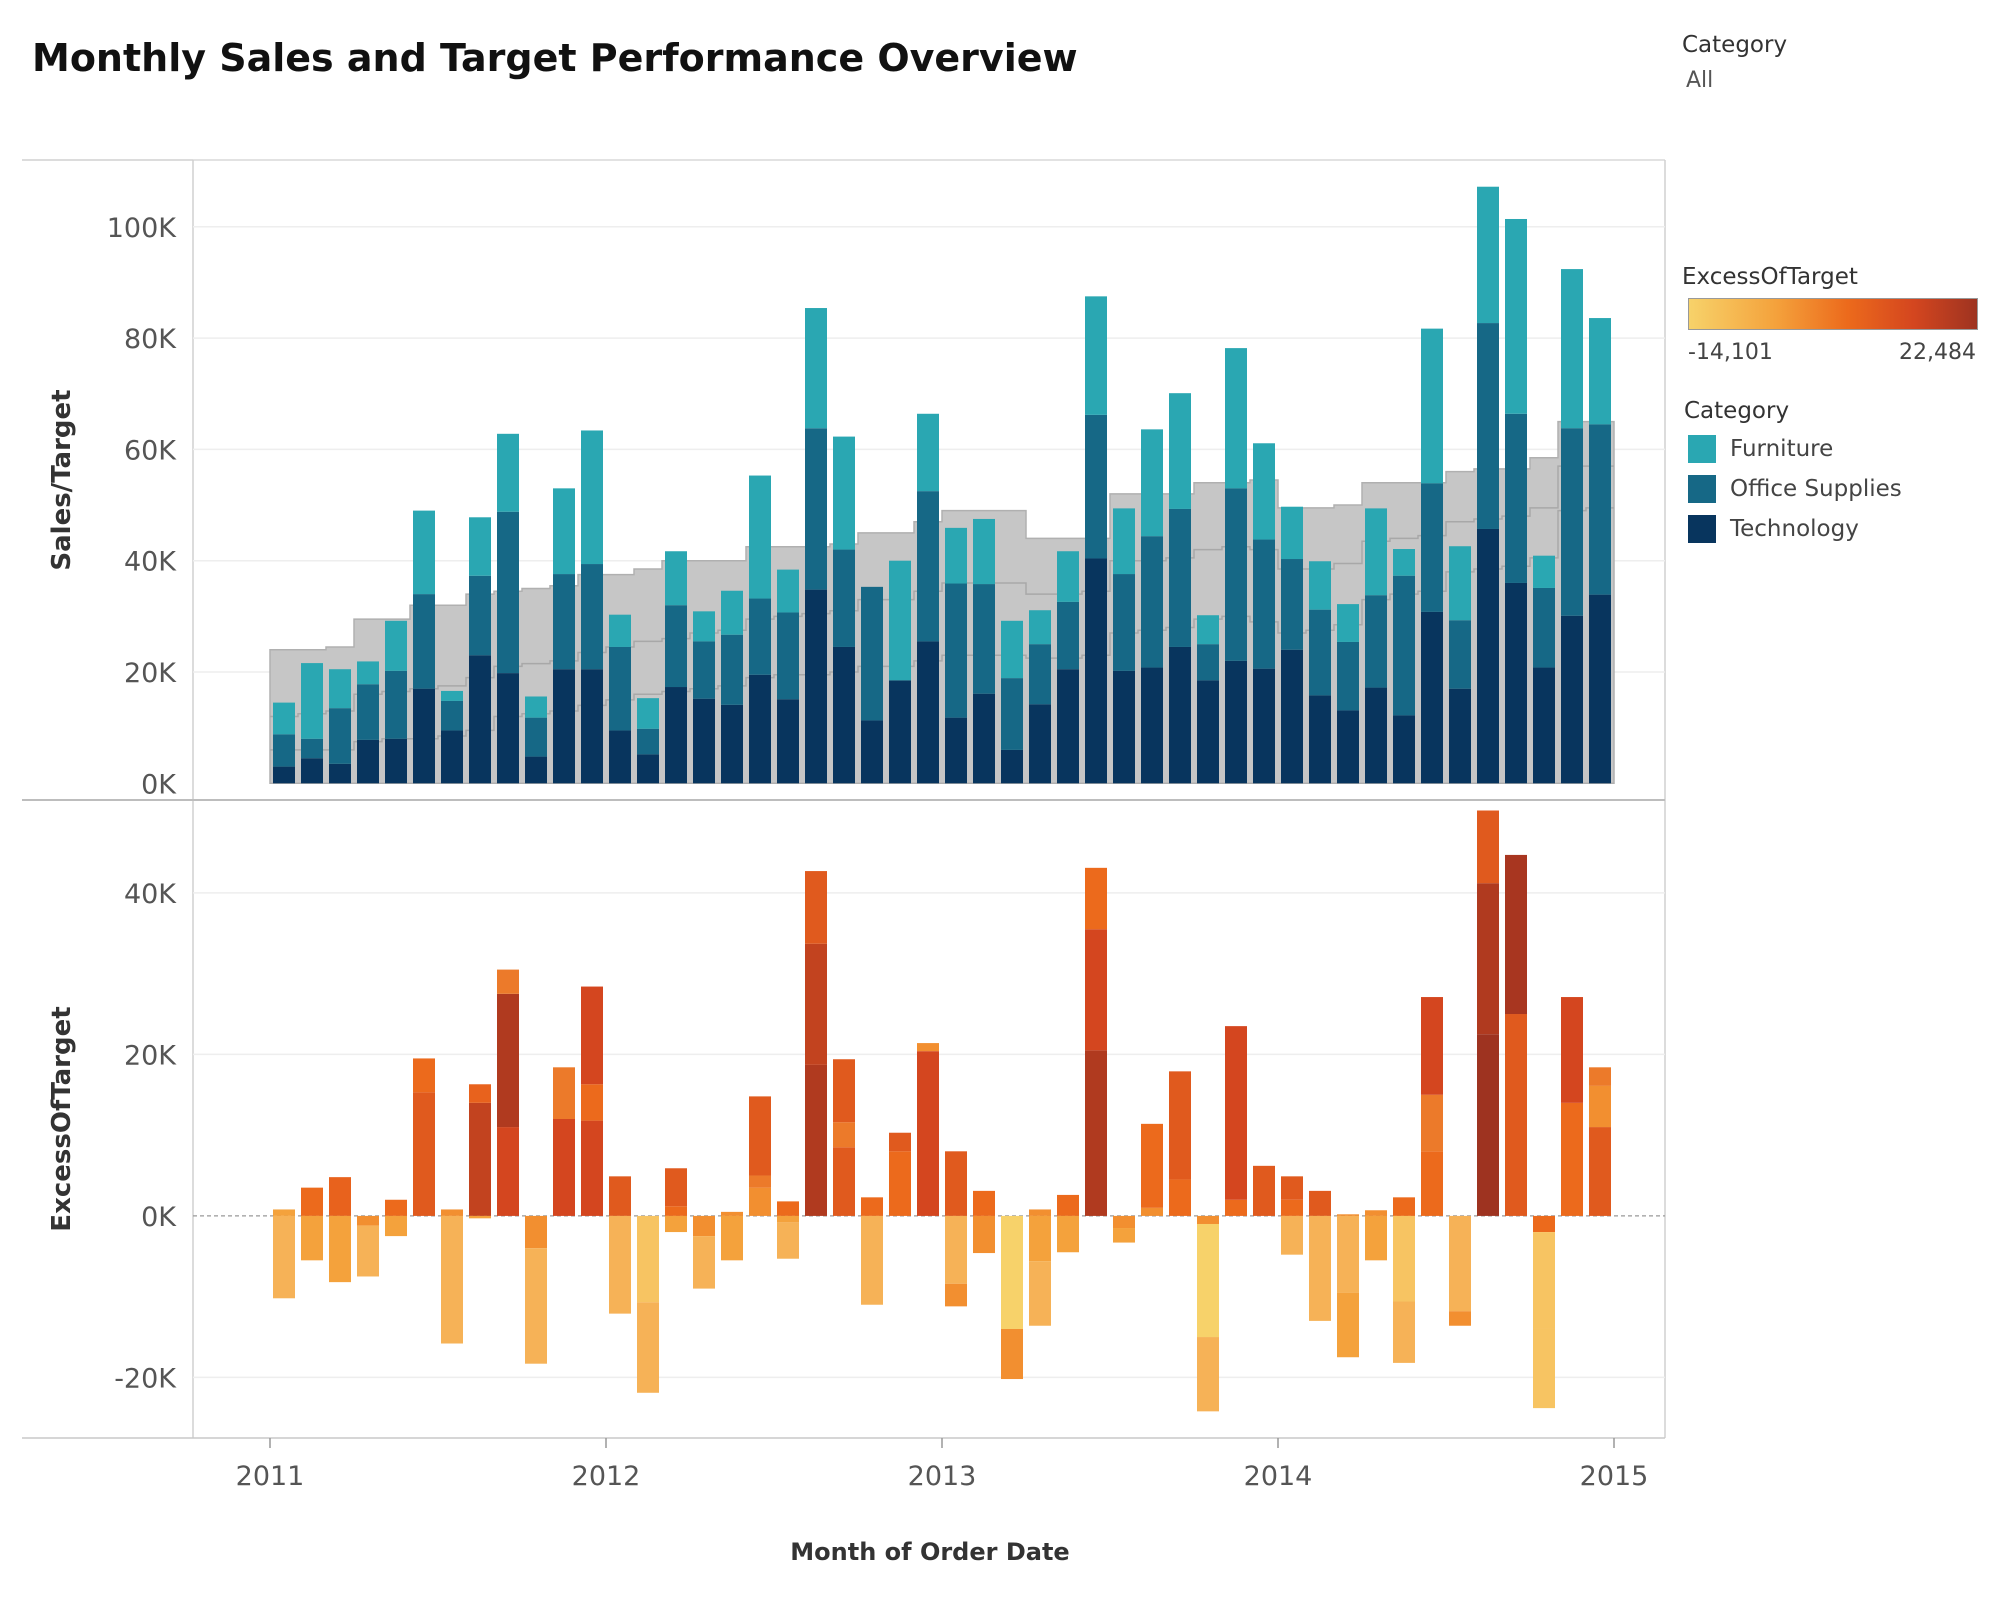 The width and height of the screenshot is (1998, 1598). What do you see at coordinates (62, 1118) in the screenshot?
I see `excess-axis-title: ExcessOfTarget` at bounding box center [62, 1118].